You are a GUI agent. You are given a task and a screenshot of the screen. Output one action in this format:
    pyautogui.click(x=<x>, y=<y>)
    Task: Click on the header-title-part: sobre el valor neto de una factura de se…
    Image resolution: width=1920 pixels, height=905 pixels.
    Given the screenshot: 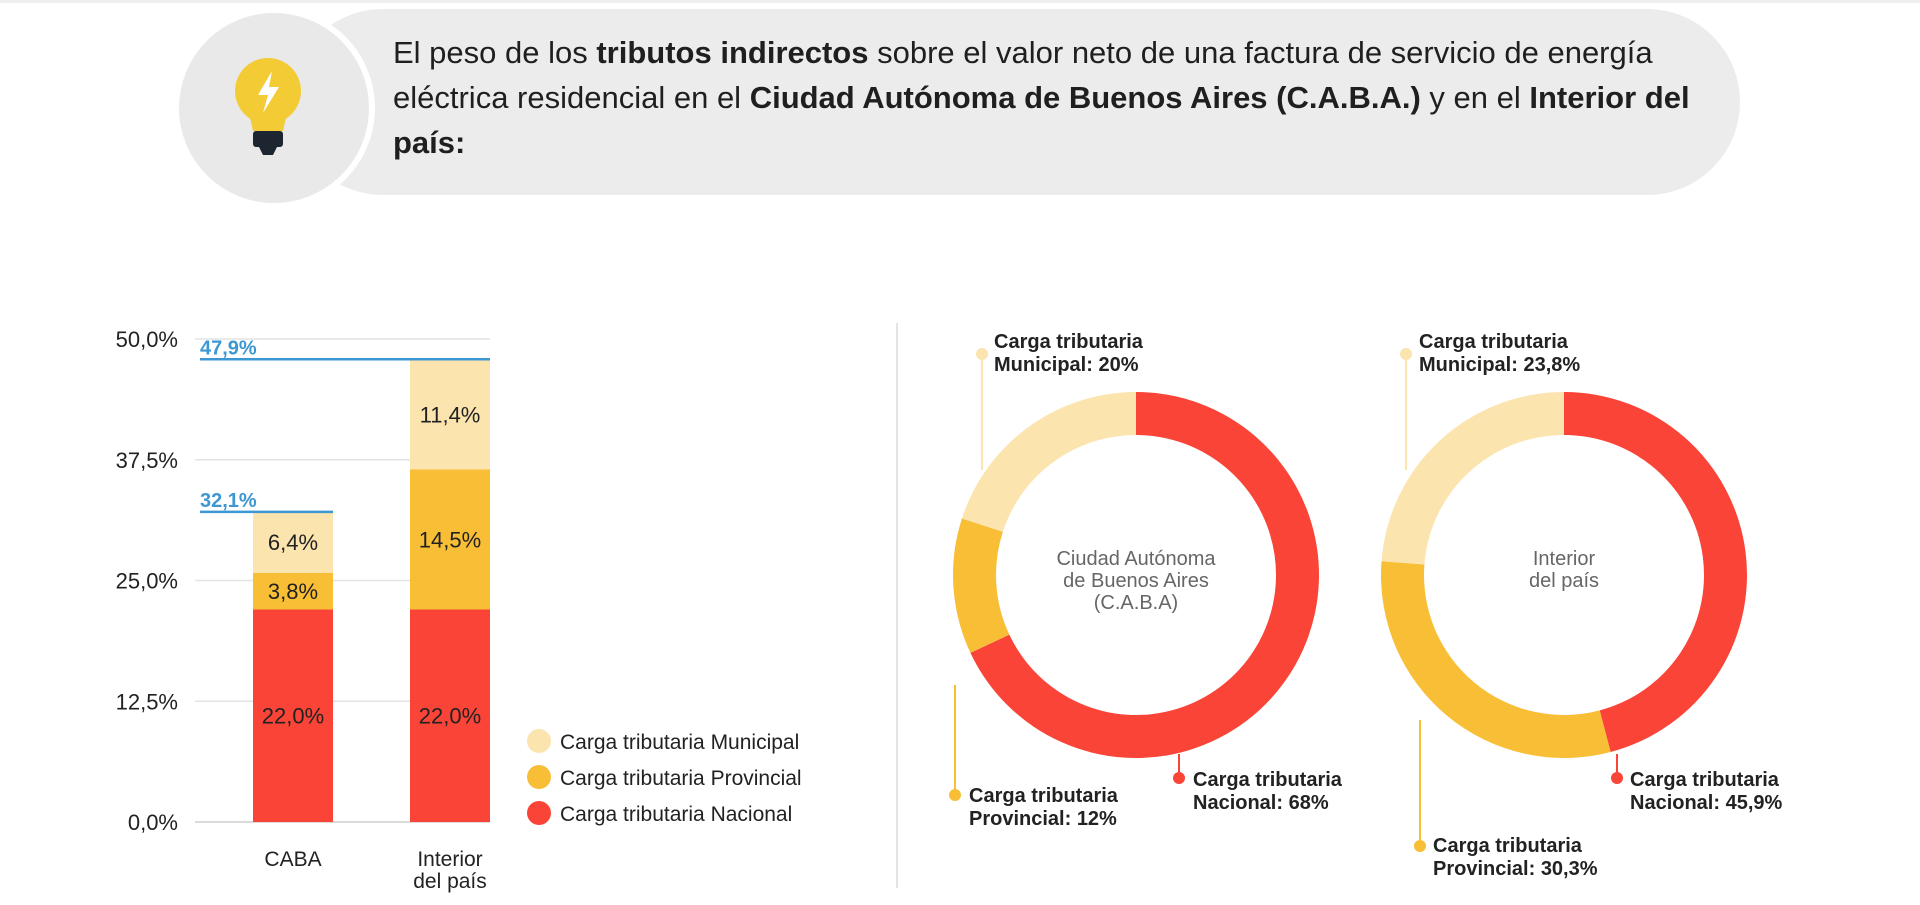 What is the action you would take?
    pyautogui.click(x=1023, y=75)
    